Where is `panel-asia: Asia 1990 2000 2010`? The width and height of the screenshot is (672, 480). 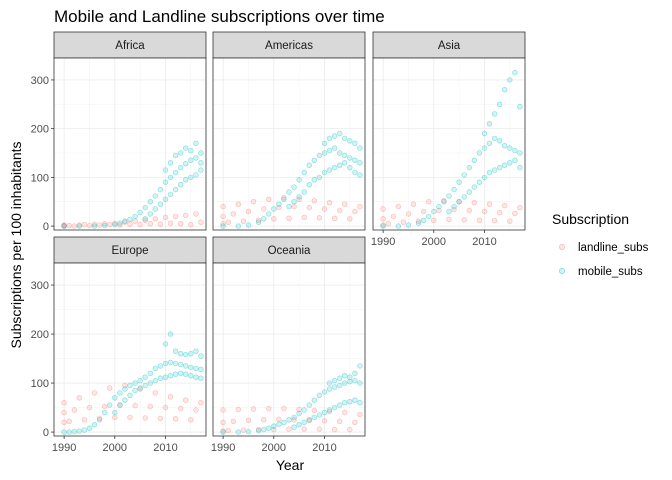 panel-asia: Asia 1990 2000 2010 is located at coordinates (448, 139).